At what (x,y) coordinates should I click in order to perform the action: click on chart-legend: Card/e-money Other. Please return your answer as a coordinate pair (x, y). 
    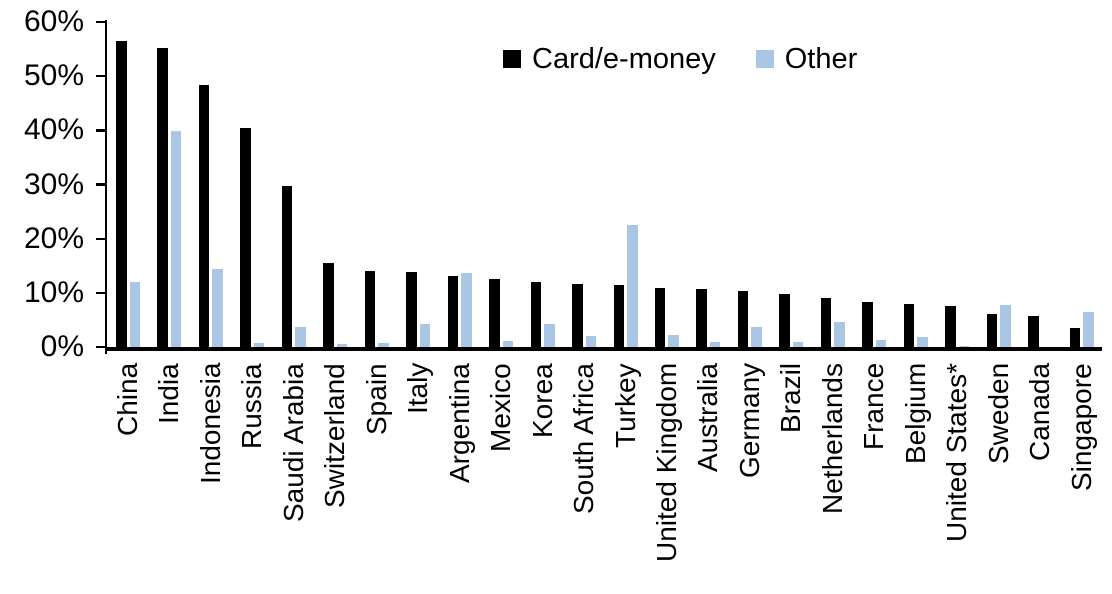
    Looking at the image, I should click on (680, 59).